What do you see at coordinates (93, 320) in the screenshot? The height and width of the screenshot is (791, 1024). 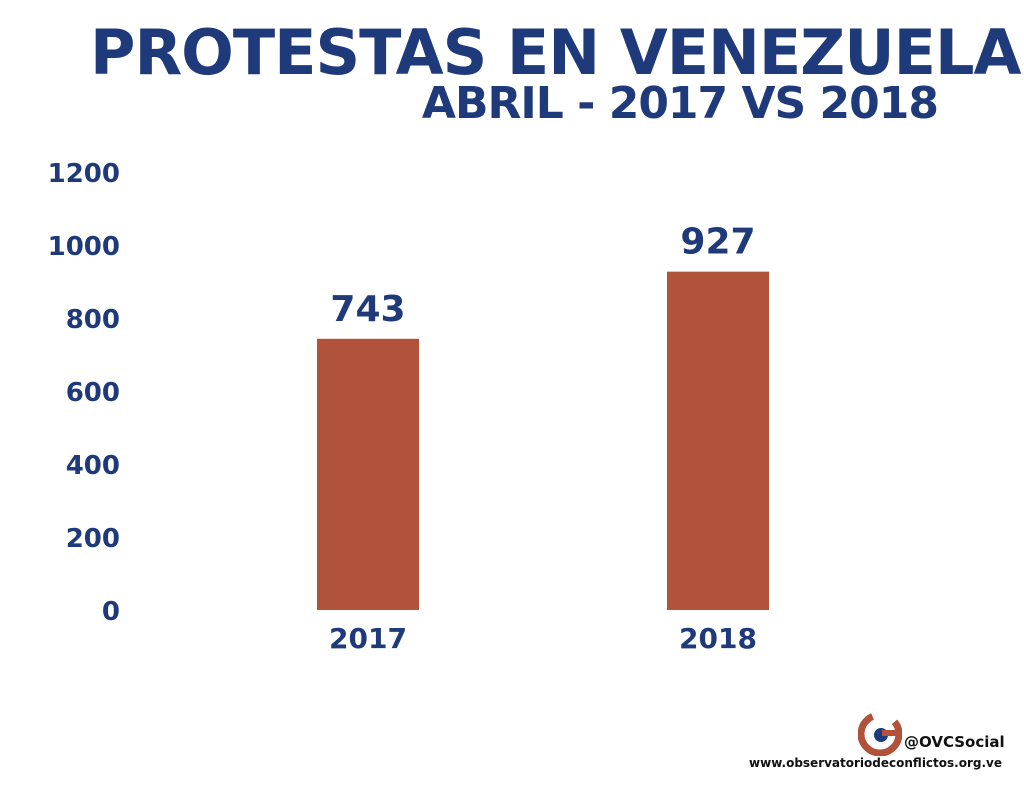 I see `y-tick-label: 800` at bounding box center [93, 320].